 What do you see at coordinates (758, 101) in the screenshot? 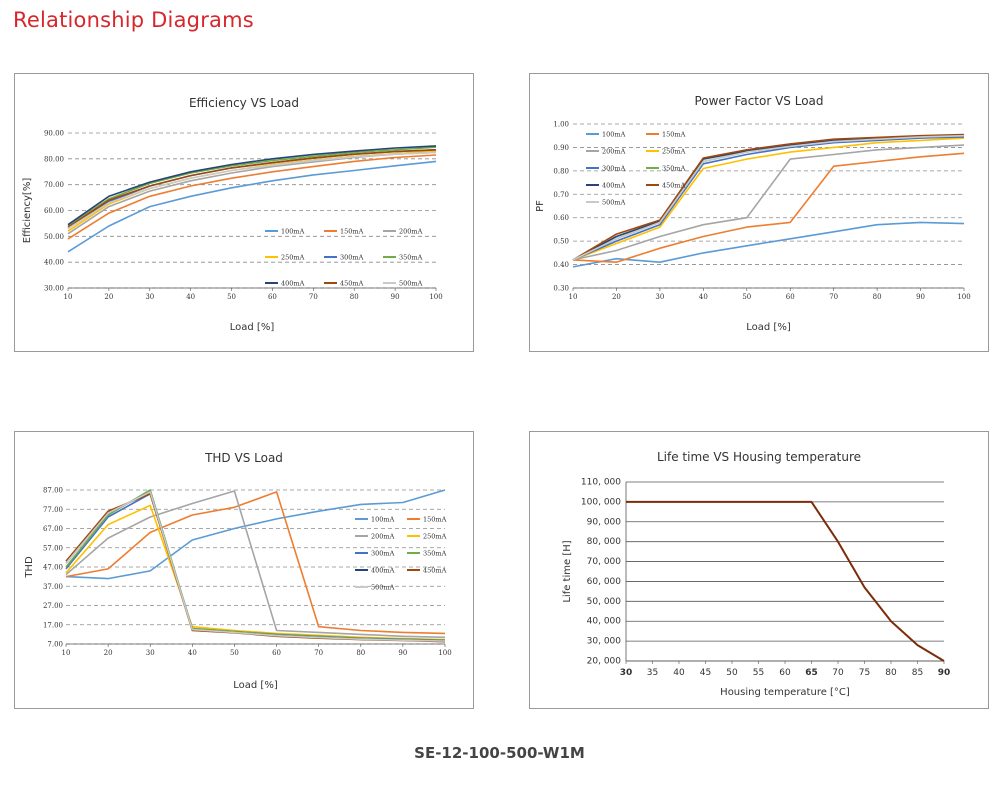
I see `chart-title: Power Factor VS Load` at bounding box center [758, 101].